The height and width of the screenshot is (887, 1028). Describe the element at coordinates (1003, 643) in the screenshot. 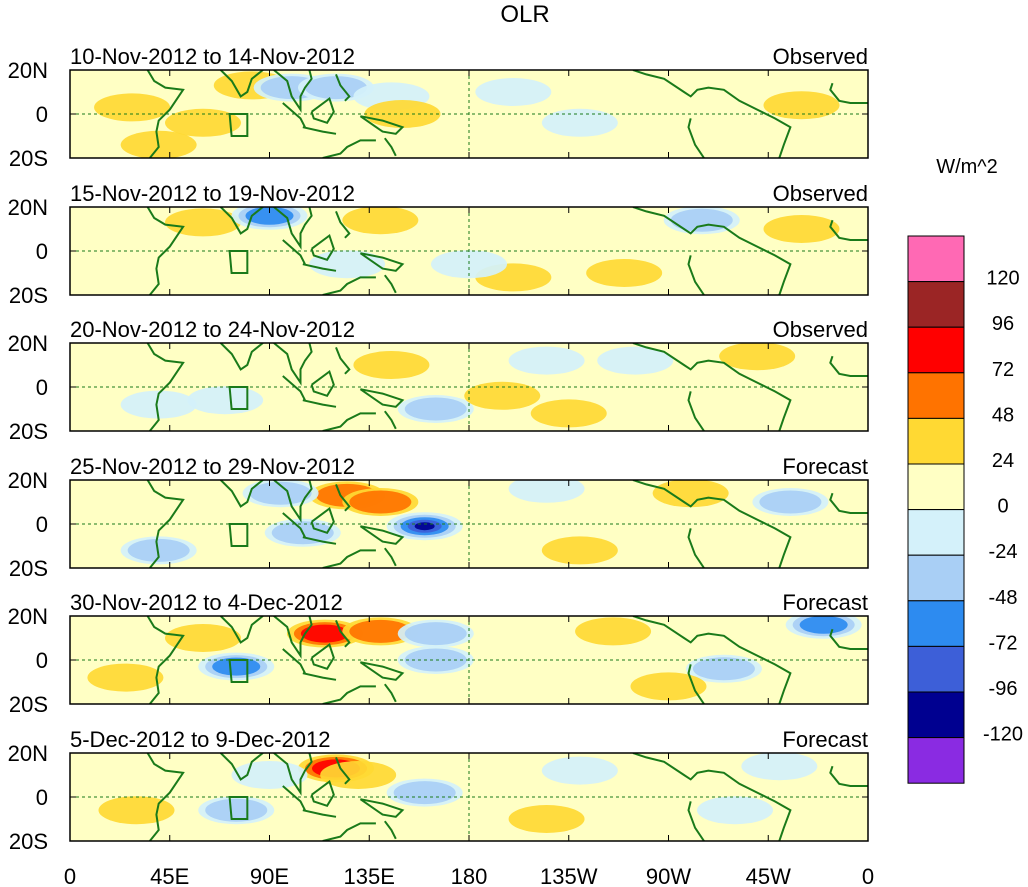

I see `colorbar-label: -72` at that location.